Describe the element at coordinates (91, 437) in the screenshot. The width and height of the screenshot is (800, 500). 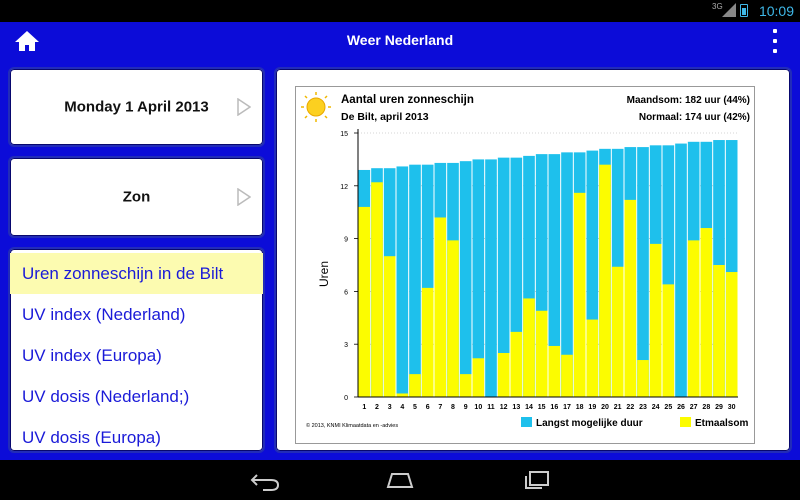
I see `list-item-uv-dose-eu: UV dosis (Europa)` at that location.